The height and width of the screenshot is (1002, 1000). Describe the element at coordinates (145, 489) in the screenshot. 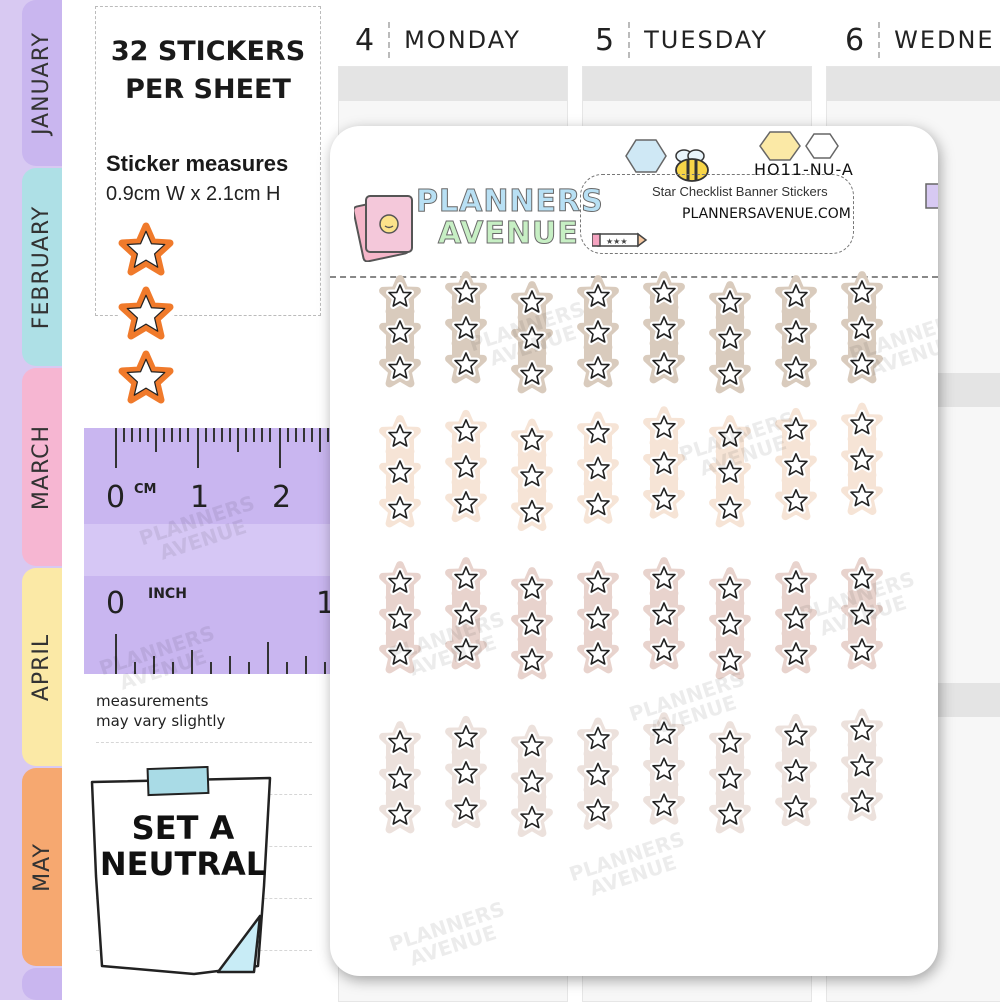

I see `ruler-cm-unit: CM` at that location.